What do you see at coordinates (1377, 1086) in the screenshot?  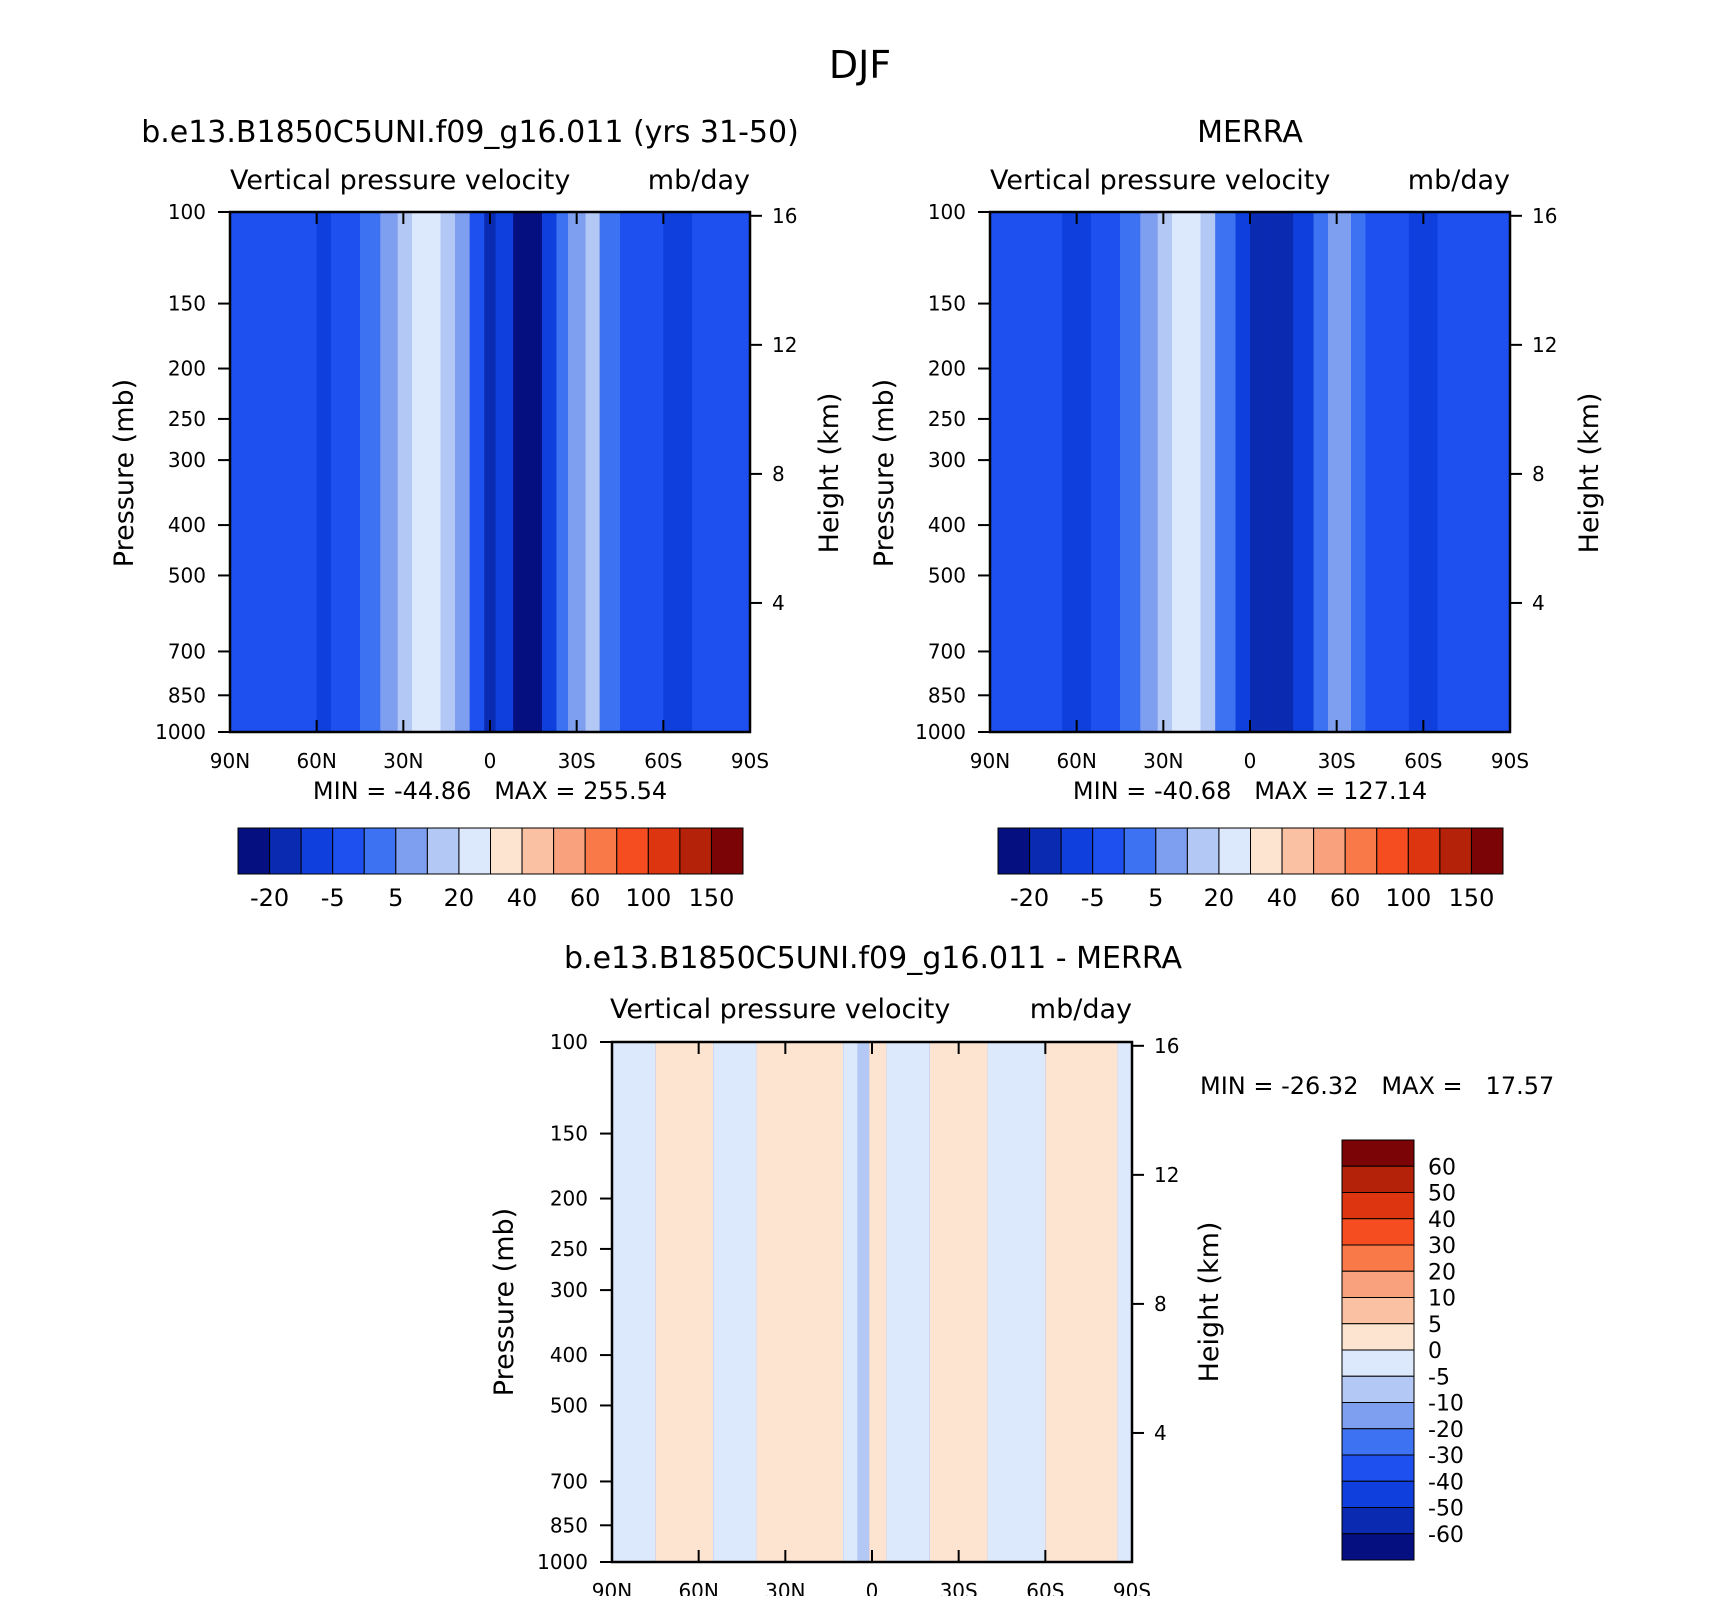 I see `min-max-label: MIN = -26.32 MAX = 17.57` at bounding box center [1377, 1086].